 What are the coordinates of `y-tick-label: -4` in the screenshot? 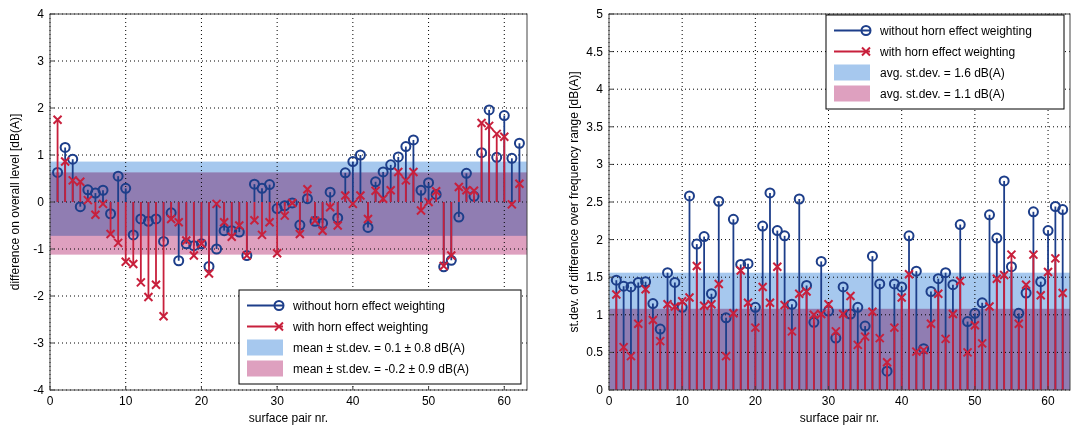 It's located at (39, 390).